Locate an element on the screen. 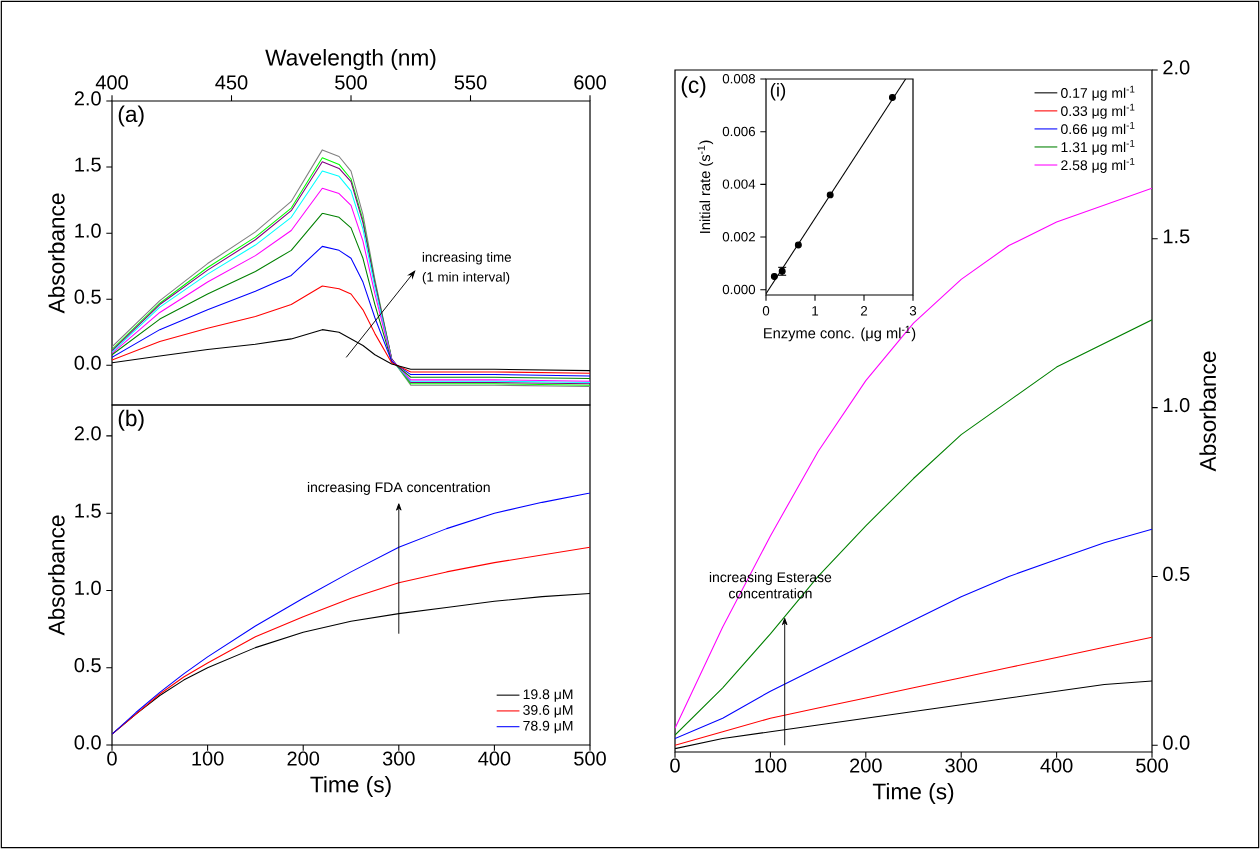 The image size is (1260, 849). annotation: increasing time is located at coordinates (466, 258).